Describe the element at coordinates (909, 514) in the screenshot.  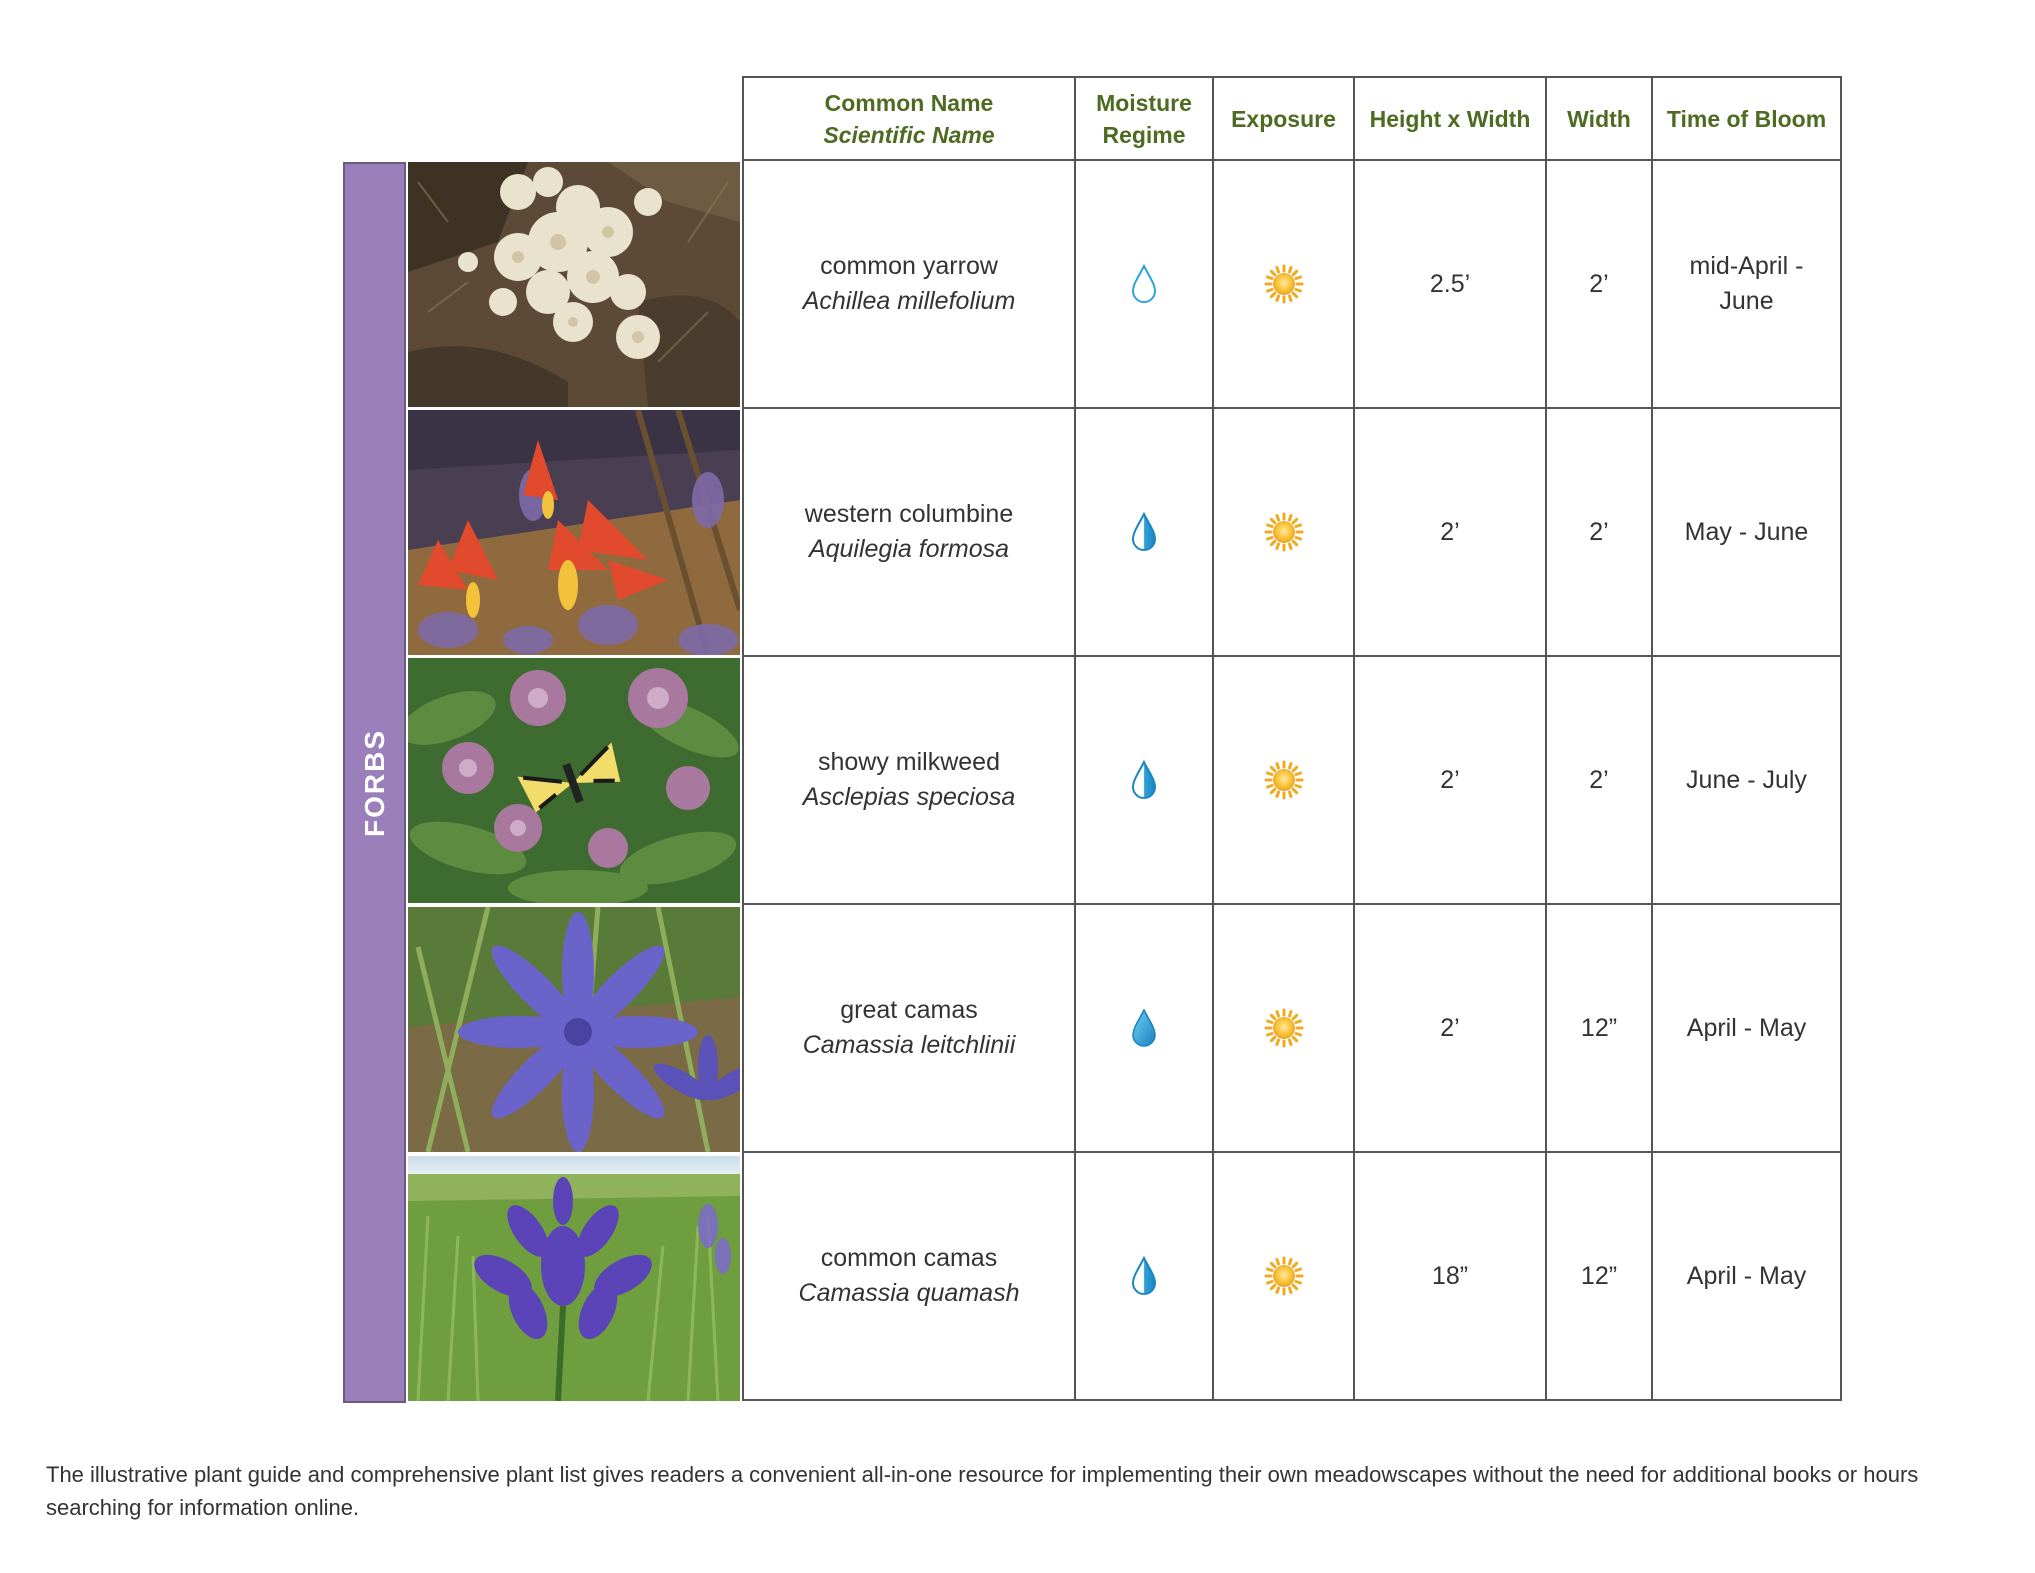
I see `common-name: western columbine` at that location.